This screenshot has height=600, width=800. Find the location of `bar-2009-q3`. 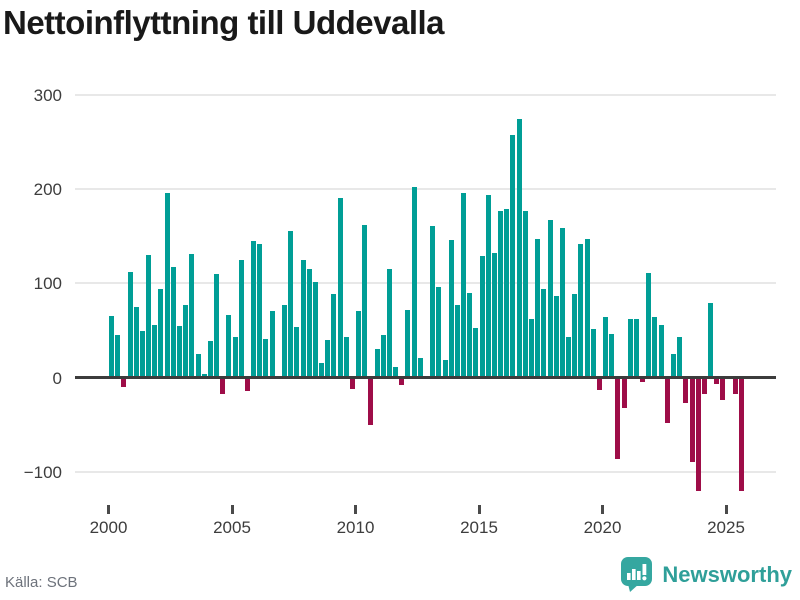

bar-2009-q3 is located at coordinates (346, 357).